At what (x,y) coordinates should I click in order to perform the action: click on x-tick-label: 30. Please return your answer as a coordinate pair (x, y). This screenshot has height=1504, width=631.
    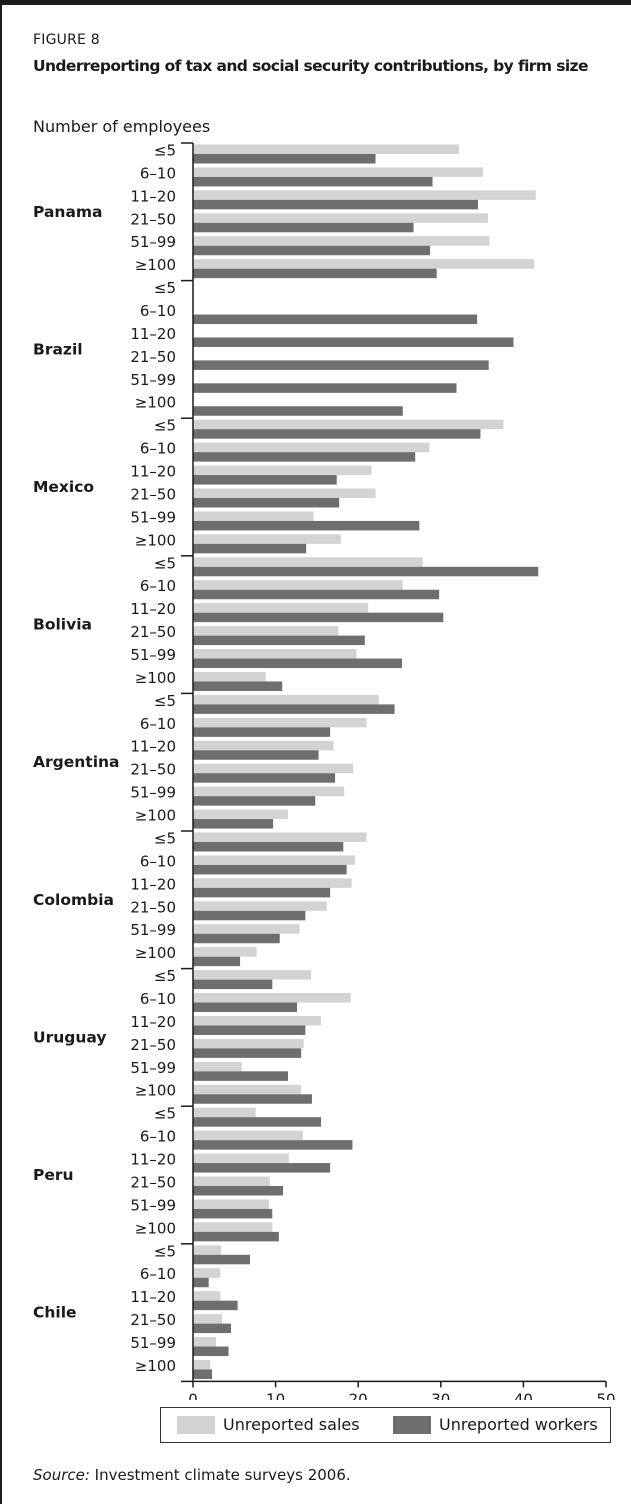
    Looking at the image, I should click on (440, 1395).